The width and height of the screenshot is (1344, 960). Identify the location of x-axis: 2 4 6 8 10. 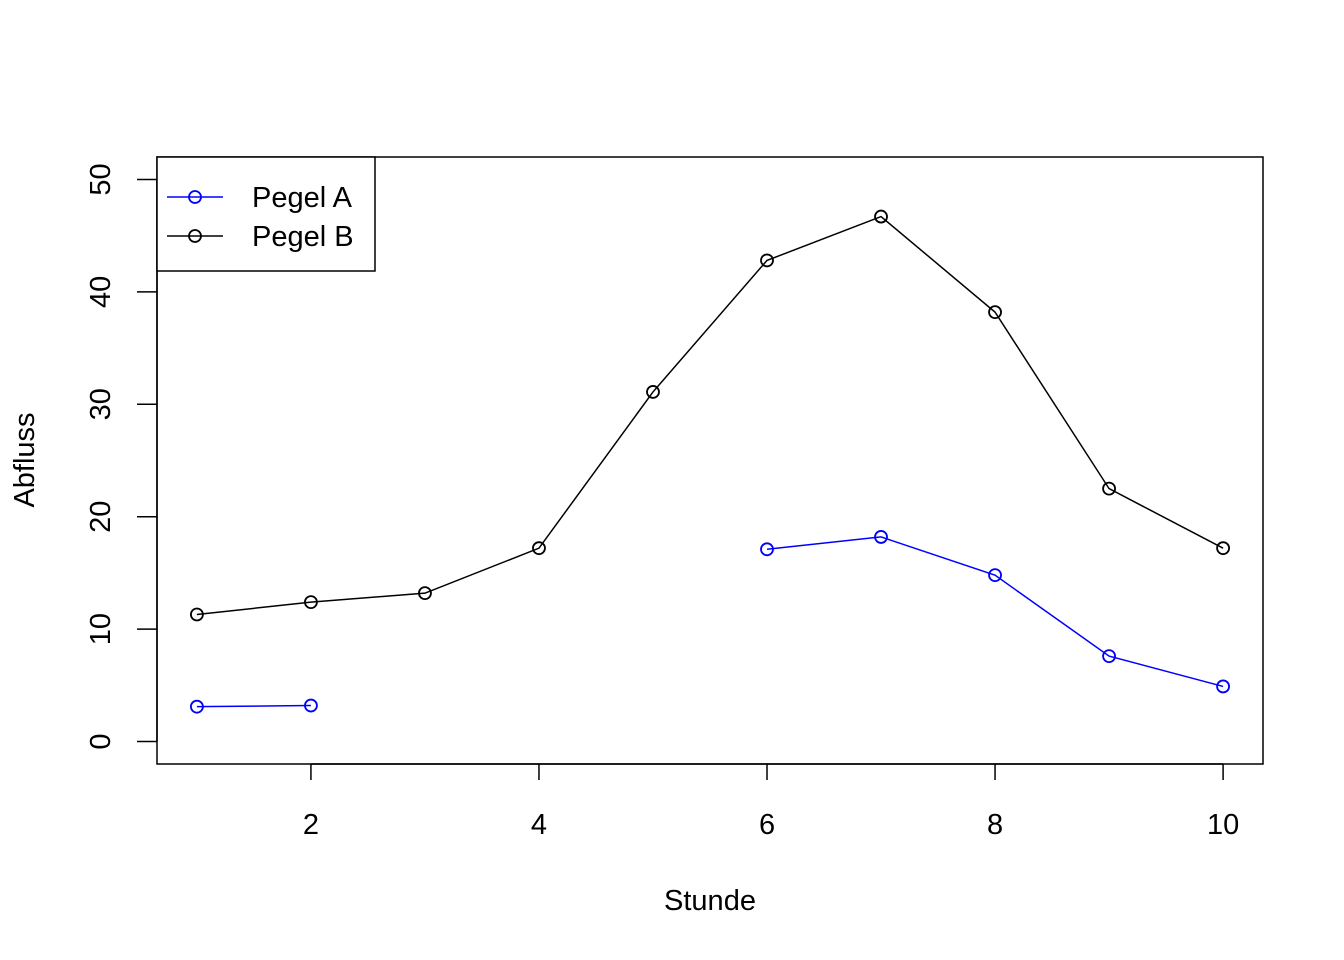
(771, 802).